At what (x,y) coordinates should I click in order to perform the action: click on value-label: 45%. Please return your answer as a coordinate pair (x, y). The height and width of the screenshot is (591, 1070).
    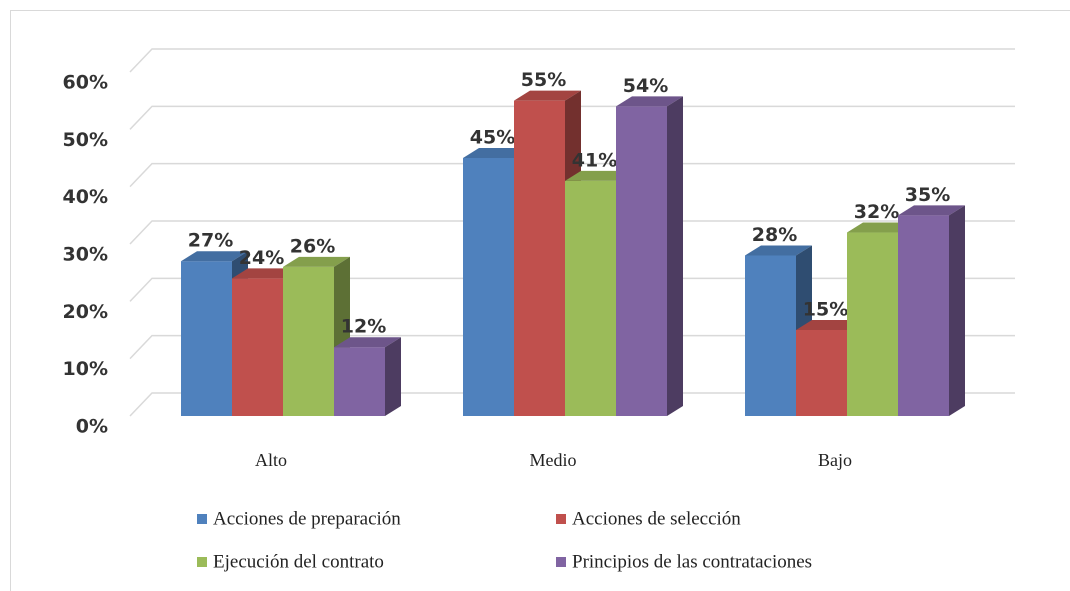
    Looking at the image, I should click on (492, 138).